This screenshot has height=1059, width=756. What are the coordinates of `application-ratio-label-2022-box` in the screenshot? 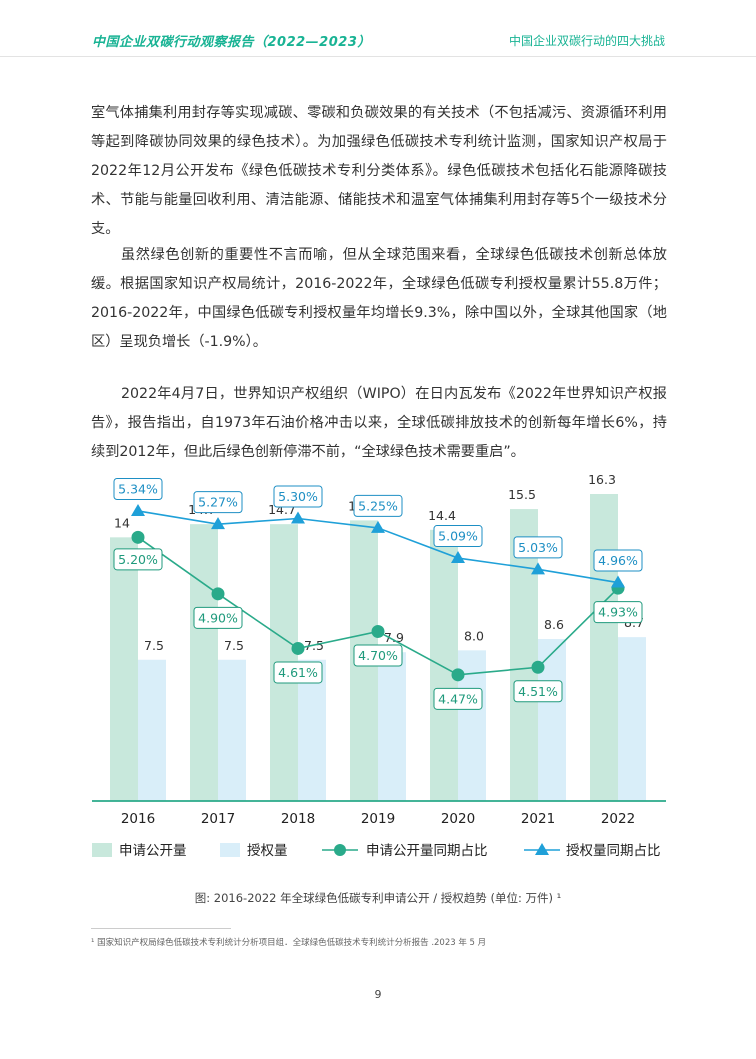 It's located at (618, 612).